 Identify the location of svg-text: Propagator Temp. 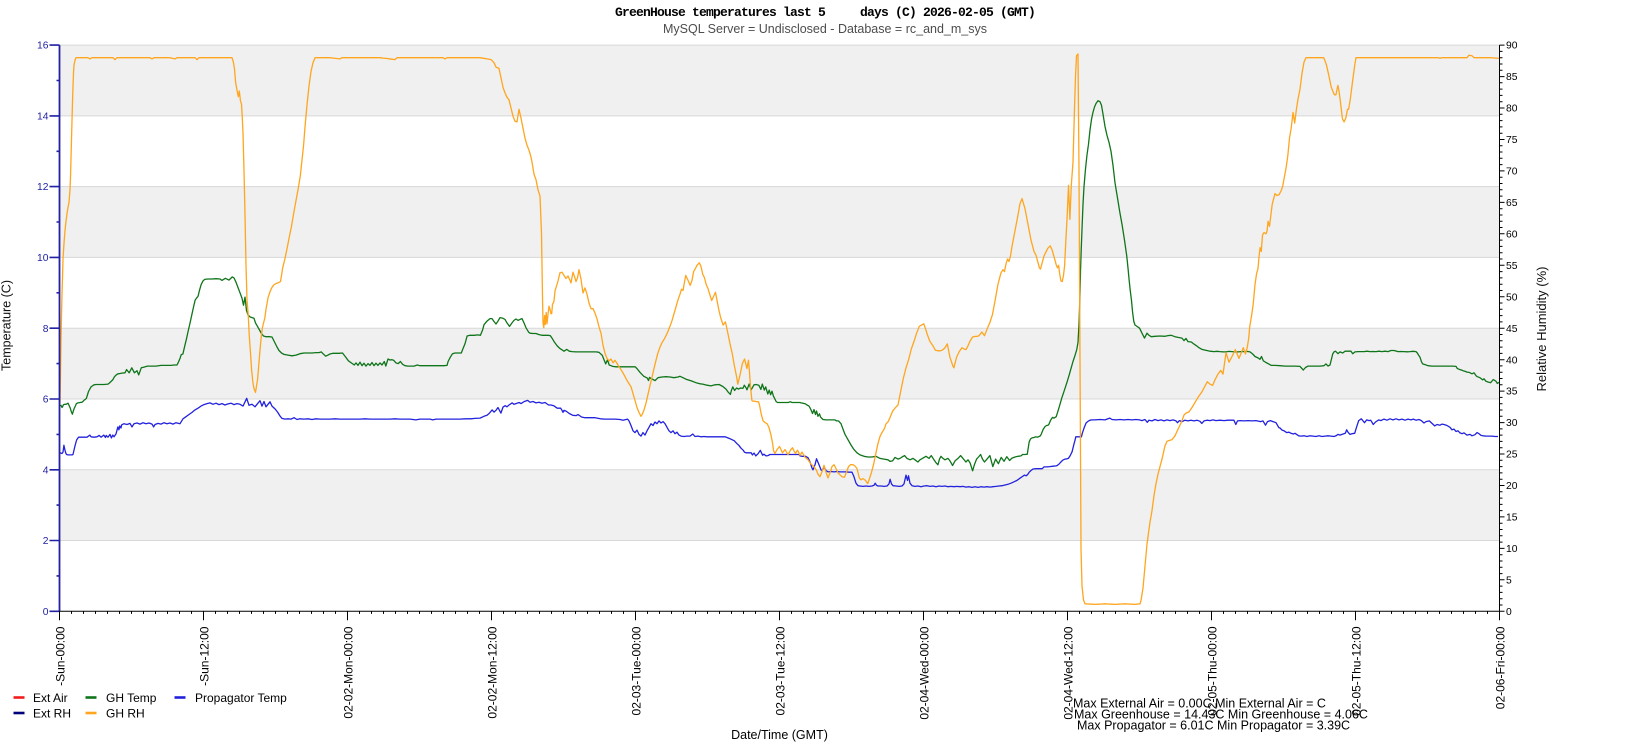
(241, 698).